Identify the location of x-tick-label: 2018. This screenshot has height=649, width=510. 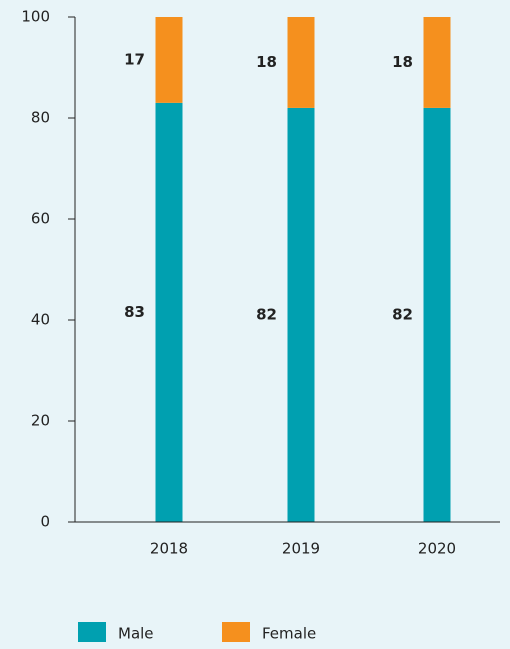
(169, 549).